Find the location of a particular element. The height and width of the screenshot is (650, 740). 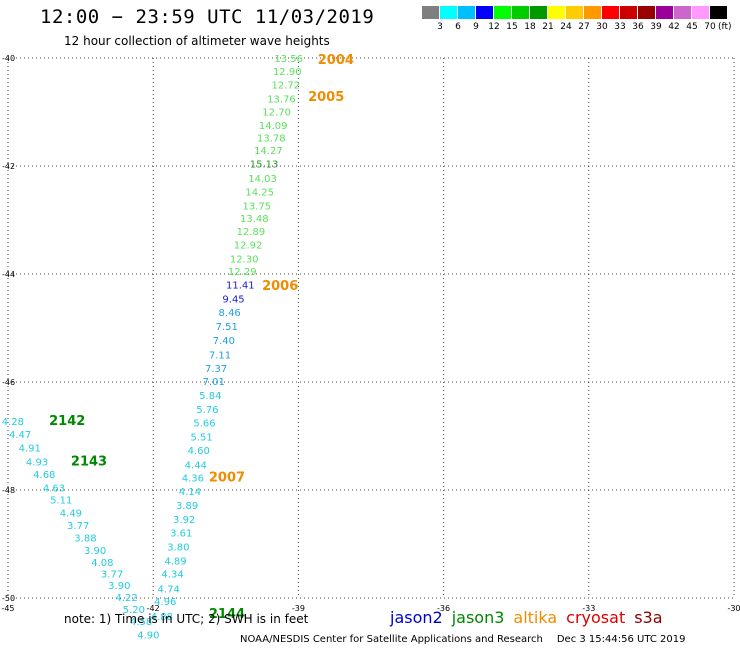

longitude-tick-label: -39 is located at coordinates (298, 608).